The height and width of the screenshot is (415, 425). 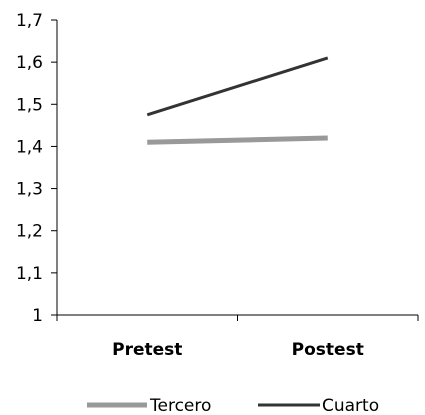 What do you see at coordinates (29, 274) in the screenshot?
I see `y-tick-label: 1,1` at bounding box center [29, 274].